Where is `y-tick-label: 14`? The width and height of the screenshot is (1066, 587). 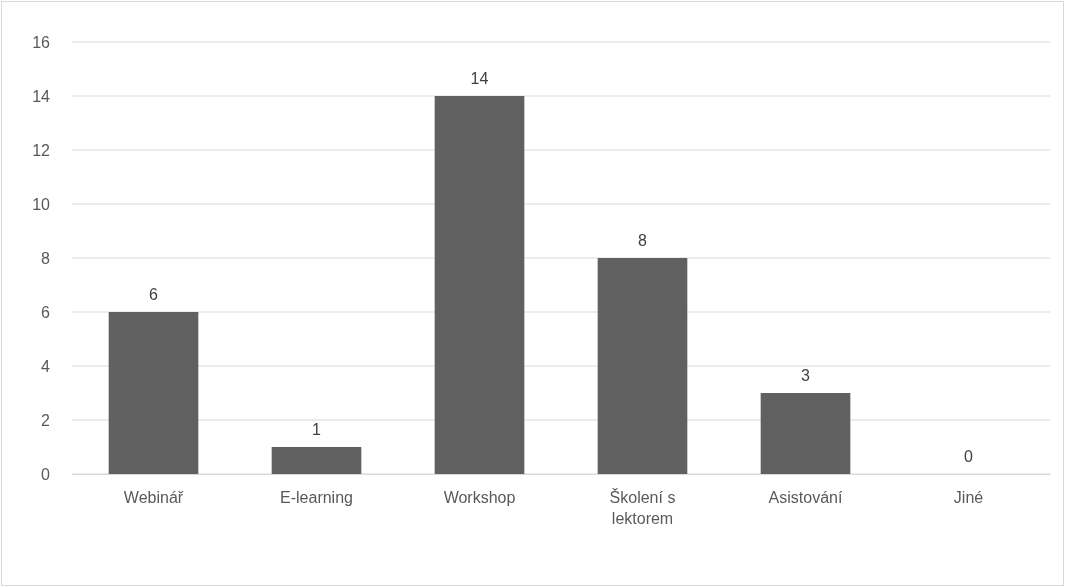
y-tick-label: 14 is located at coordinates (41, 96).